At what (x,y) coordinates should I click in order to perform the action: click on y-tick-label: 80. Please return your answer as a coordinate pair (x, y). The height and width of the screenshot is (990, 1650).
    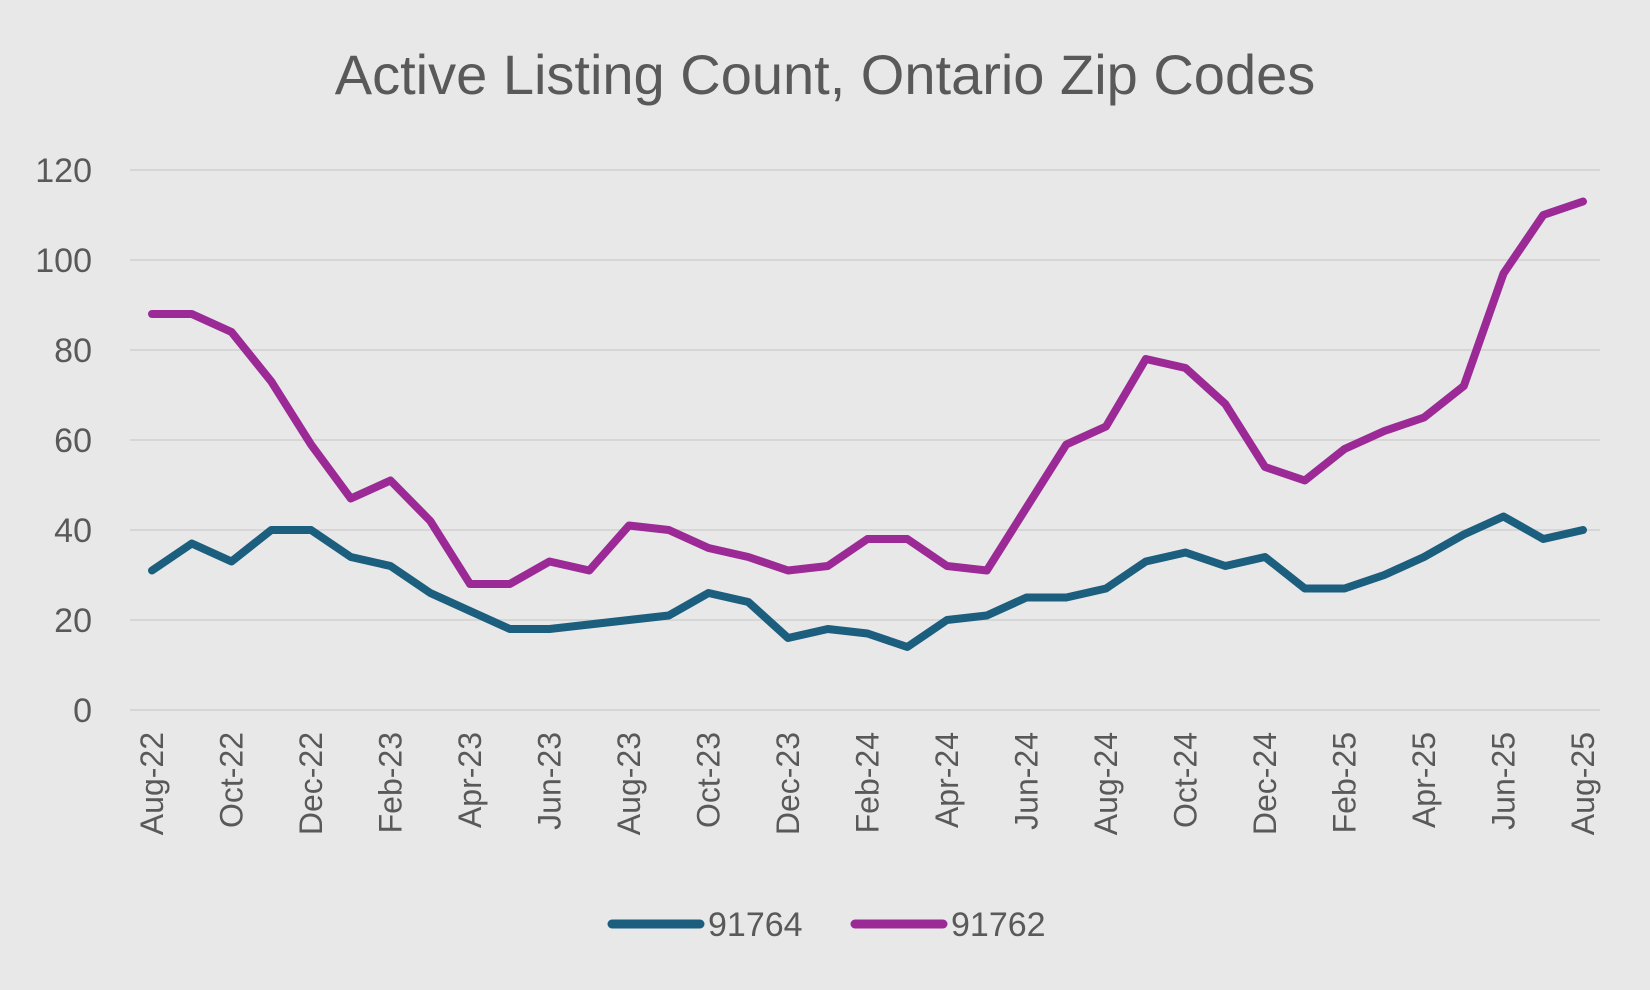
    Looking at the image, I should click on (73, 351).